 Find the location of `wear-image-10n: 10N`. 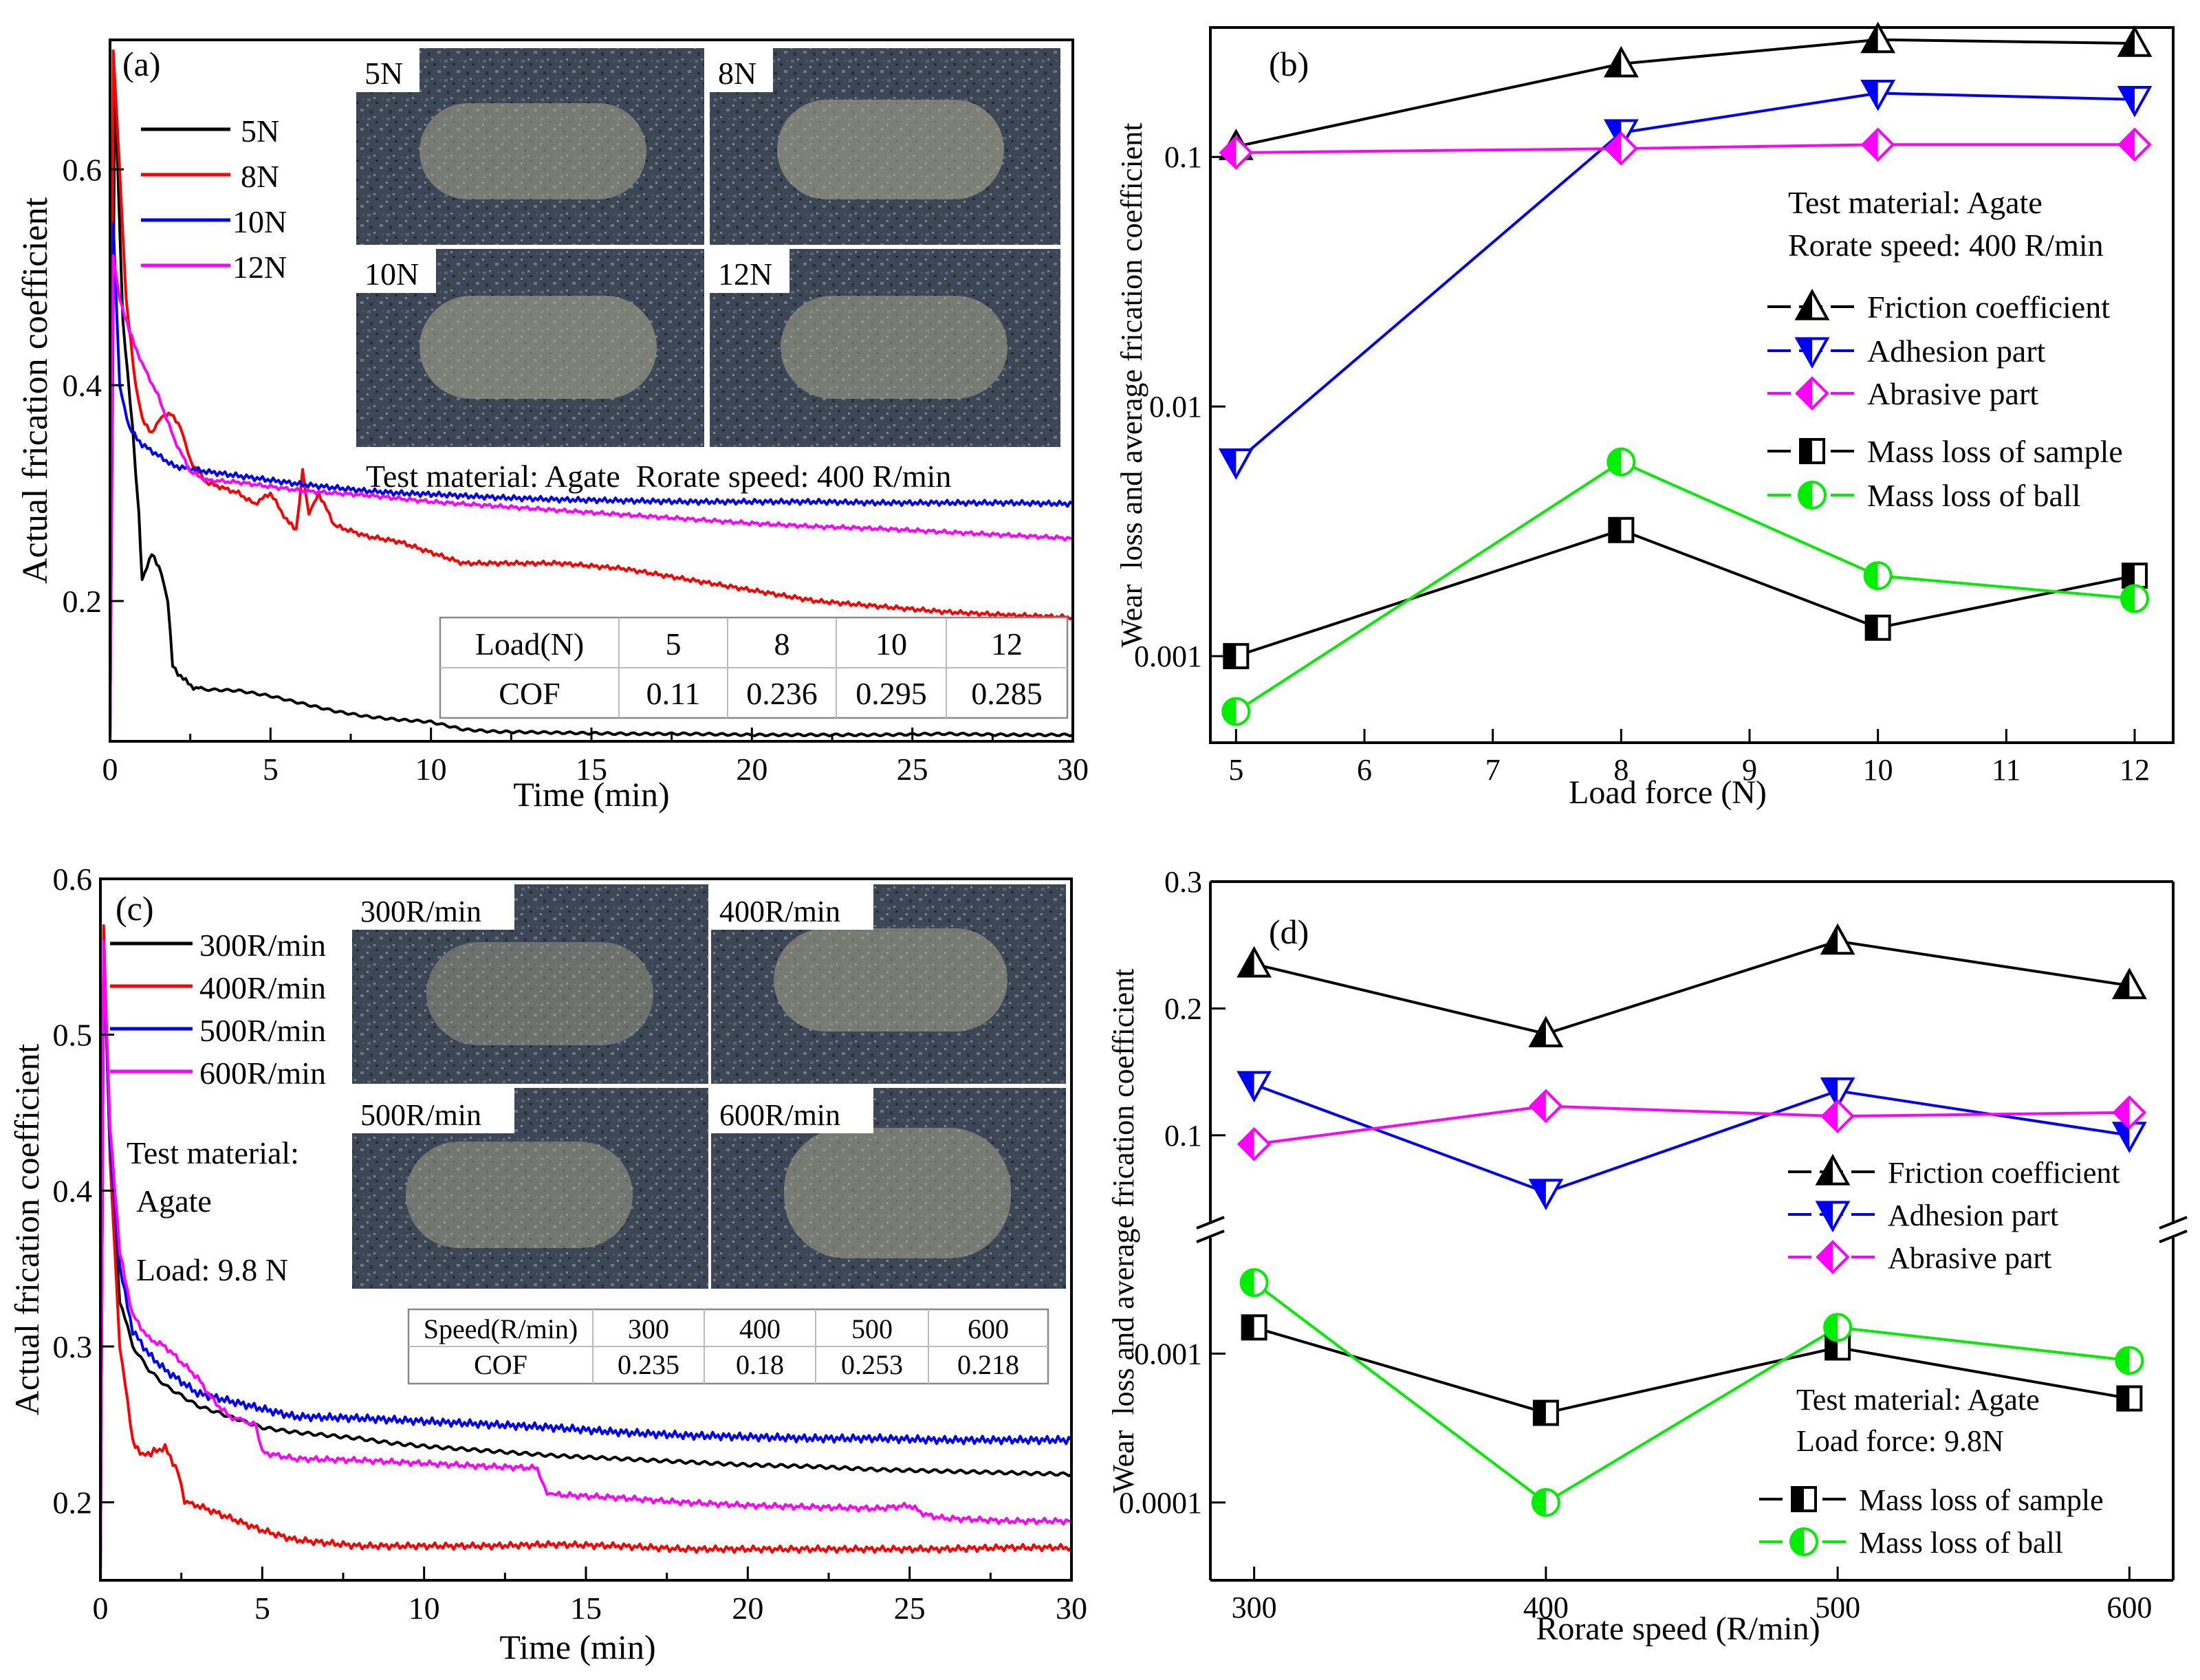

wear-image-10n: 10N is located at coordinates (530, 348).